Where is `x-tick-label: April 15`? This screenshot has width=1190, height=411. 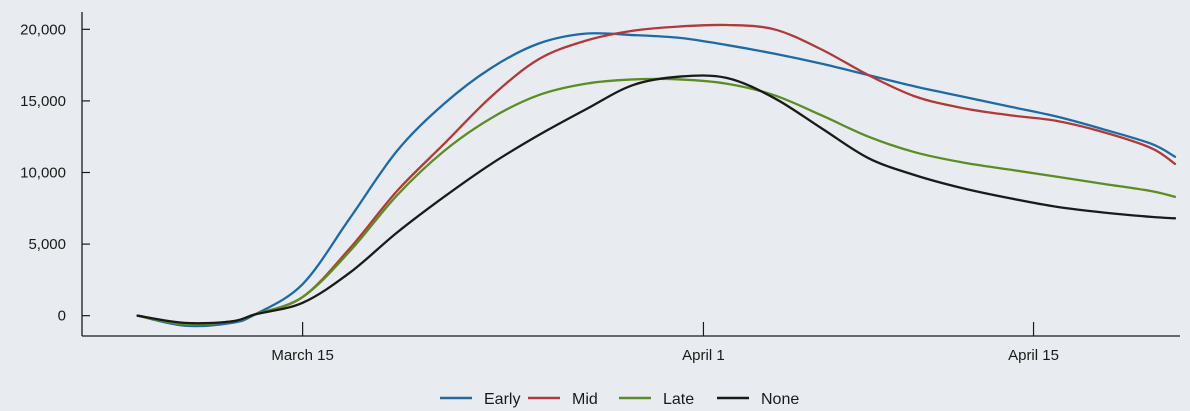 x-tick-label: April 15 is located at coordinates (1033, 355).